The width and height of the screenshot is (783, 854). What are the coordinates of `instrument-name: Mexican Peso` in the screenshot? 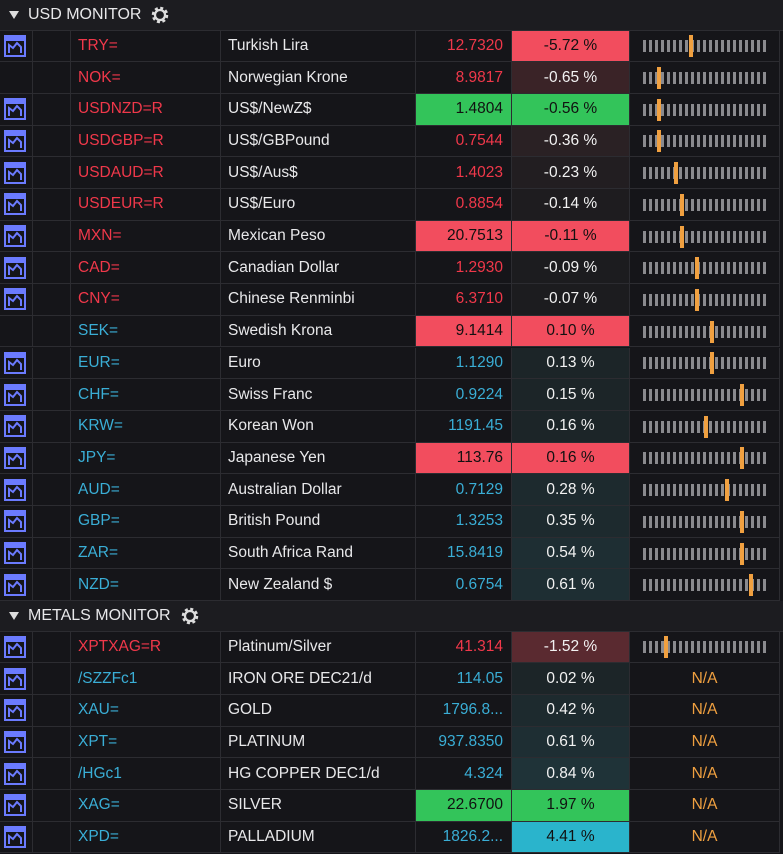 It's located at (318, 236).